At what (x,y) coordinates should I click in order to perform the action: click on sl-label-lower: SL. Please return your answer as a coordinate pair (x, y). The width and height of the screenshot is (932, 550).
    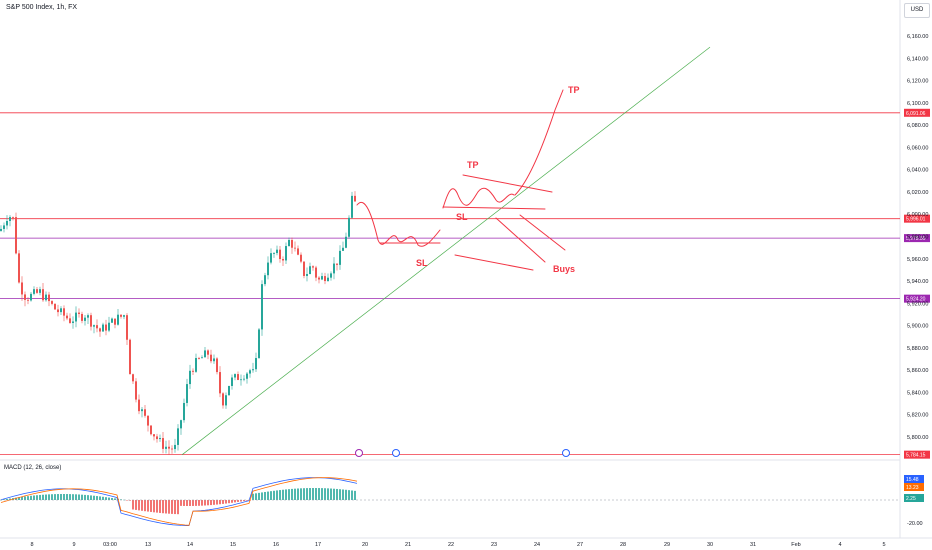
    Looking at the image, I should click on (422, 263).